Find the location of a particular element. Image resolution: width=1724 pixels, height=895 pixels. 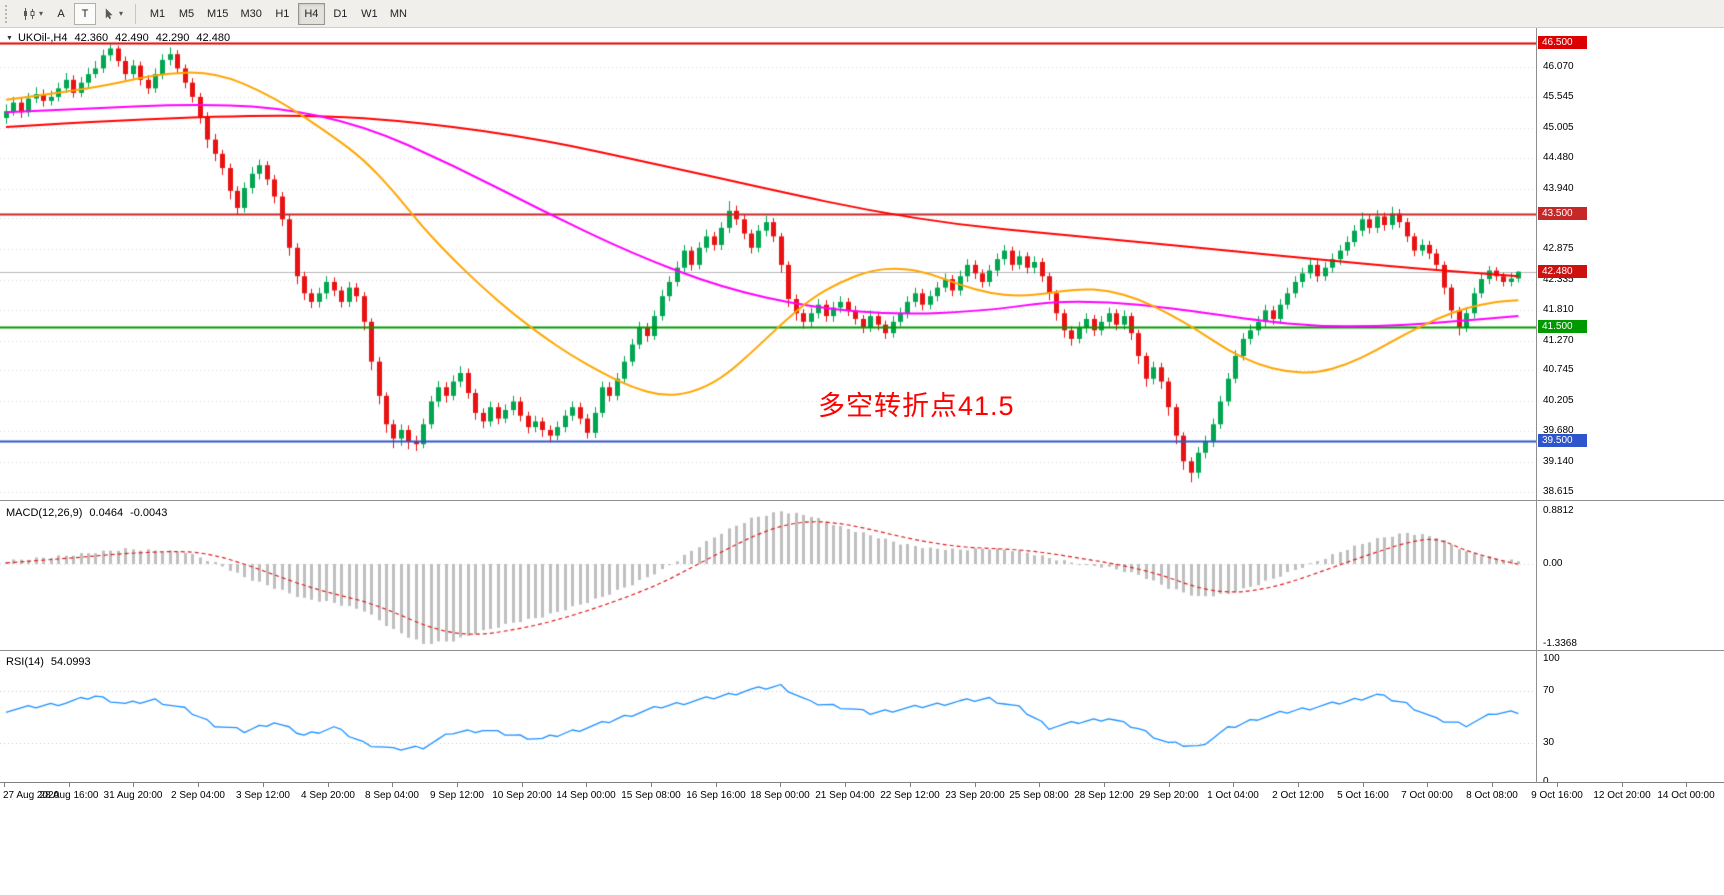

time-axis-label: 31 Aug 20:00 is located at coordinates (133, 795).